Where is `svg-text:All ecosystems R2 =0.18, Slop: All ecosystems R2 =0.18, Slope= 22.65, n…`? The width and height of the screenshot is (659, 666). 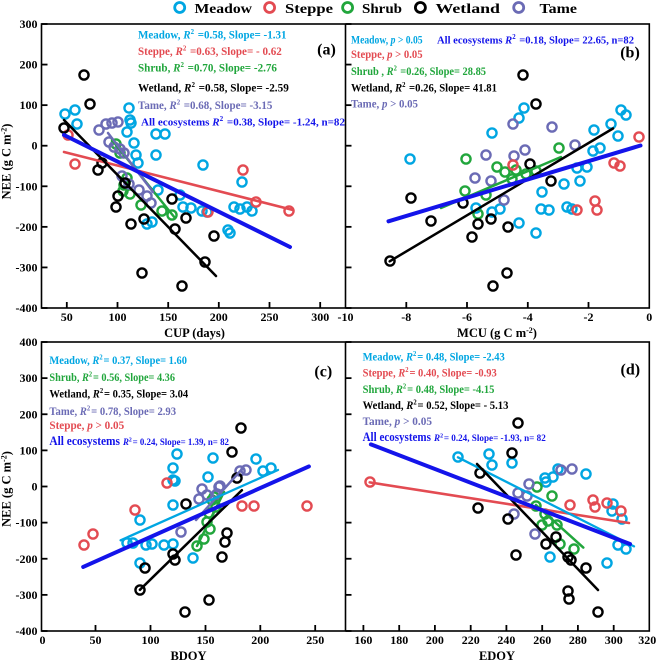 svg-text:All ecosystems R2 =0.18, Slop: All ecosystems R2 =0.18, Slope= 22.65, n… is located at coordinates (535, 40).